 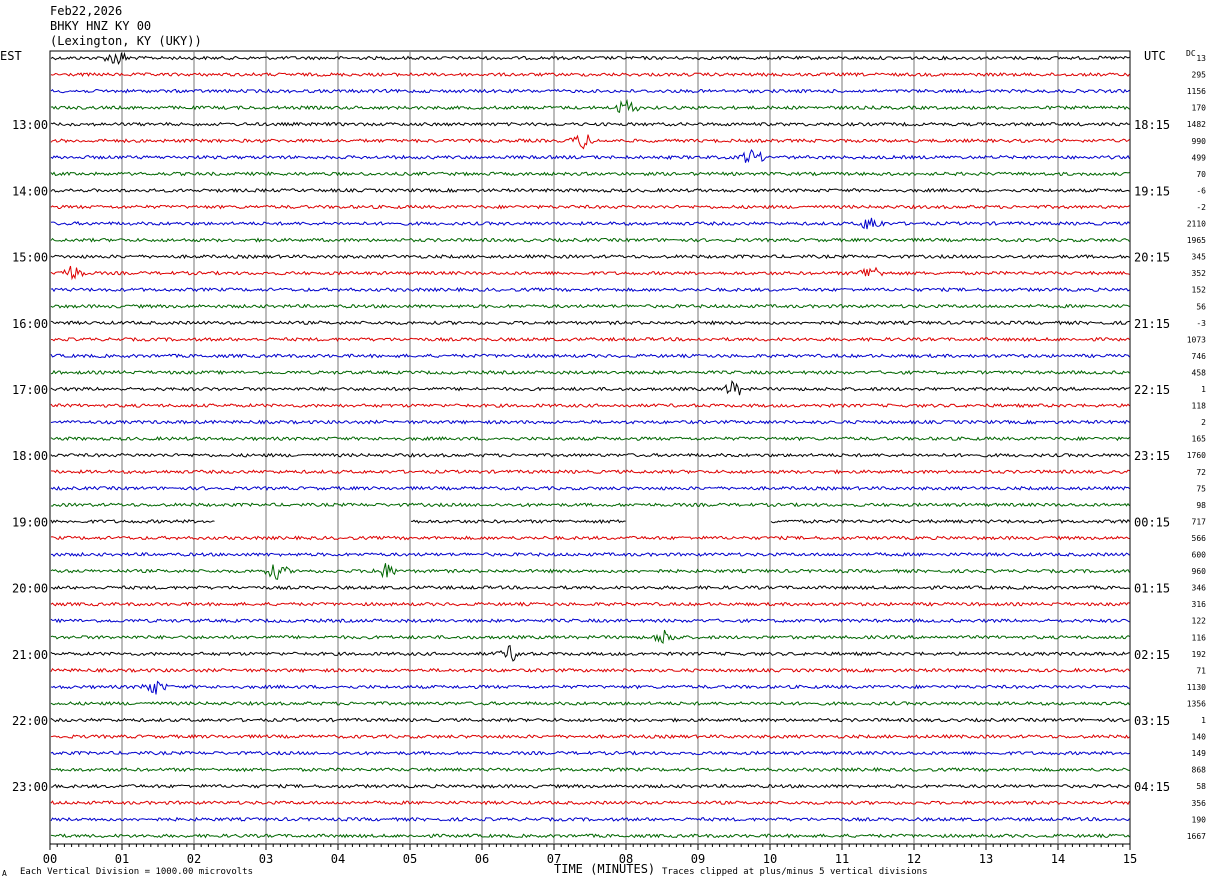 What do you see at coordinates (30, 721) in the screenshot?
I see `left-hour-label: 22:00` at bounding box center [30, 721].